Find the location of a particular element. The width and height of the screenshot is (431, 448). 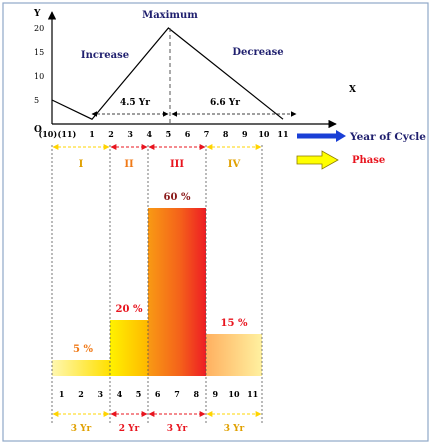

phase-numeral: II is located at coordinates (129, 164).